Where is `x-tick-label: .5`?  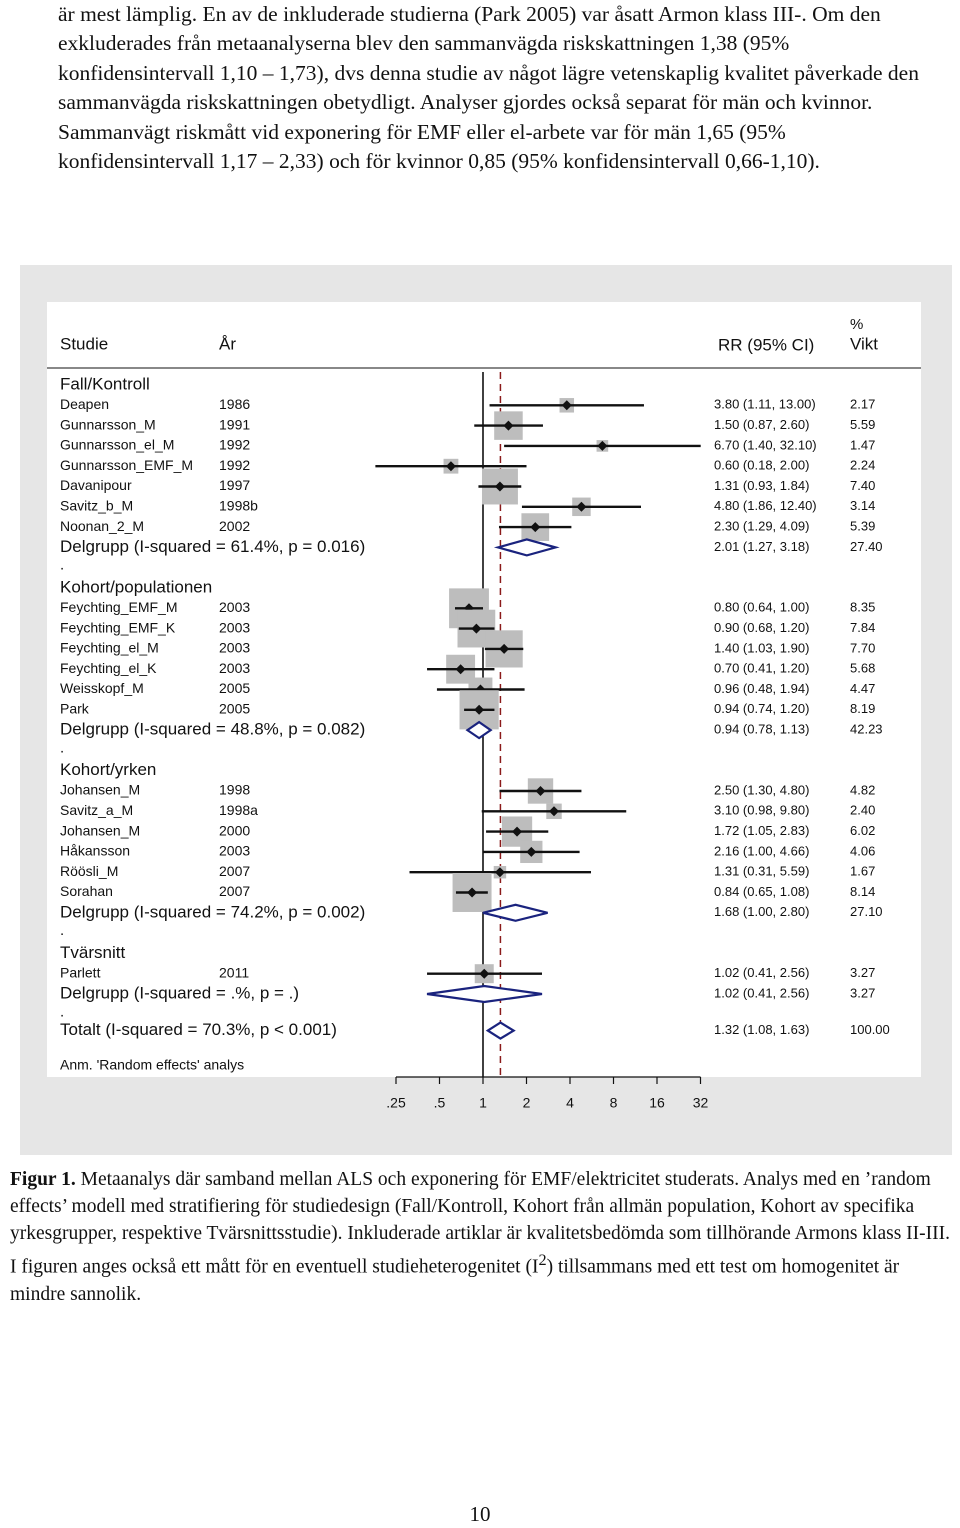 x-tick-label: .5 is located at coordinates (440, 1103).